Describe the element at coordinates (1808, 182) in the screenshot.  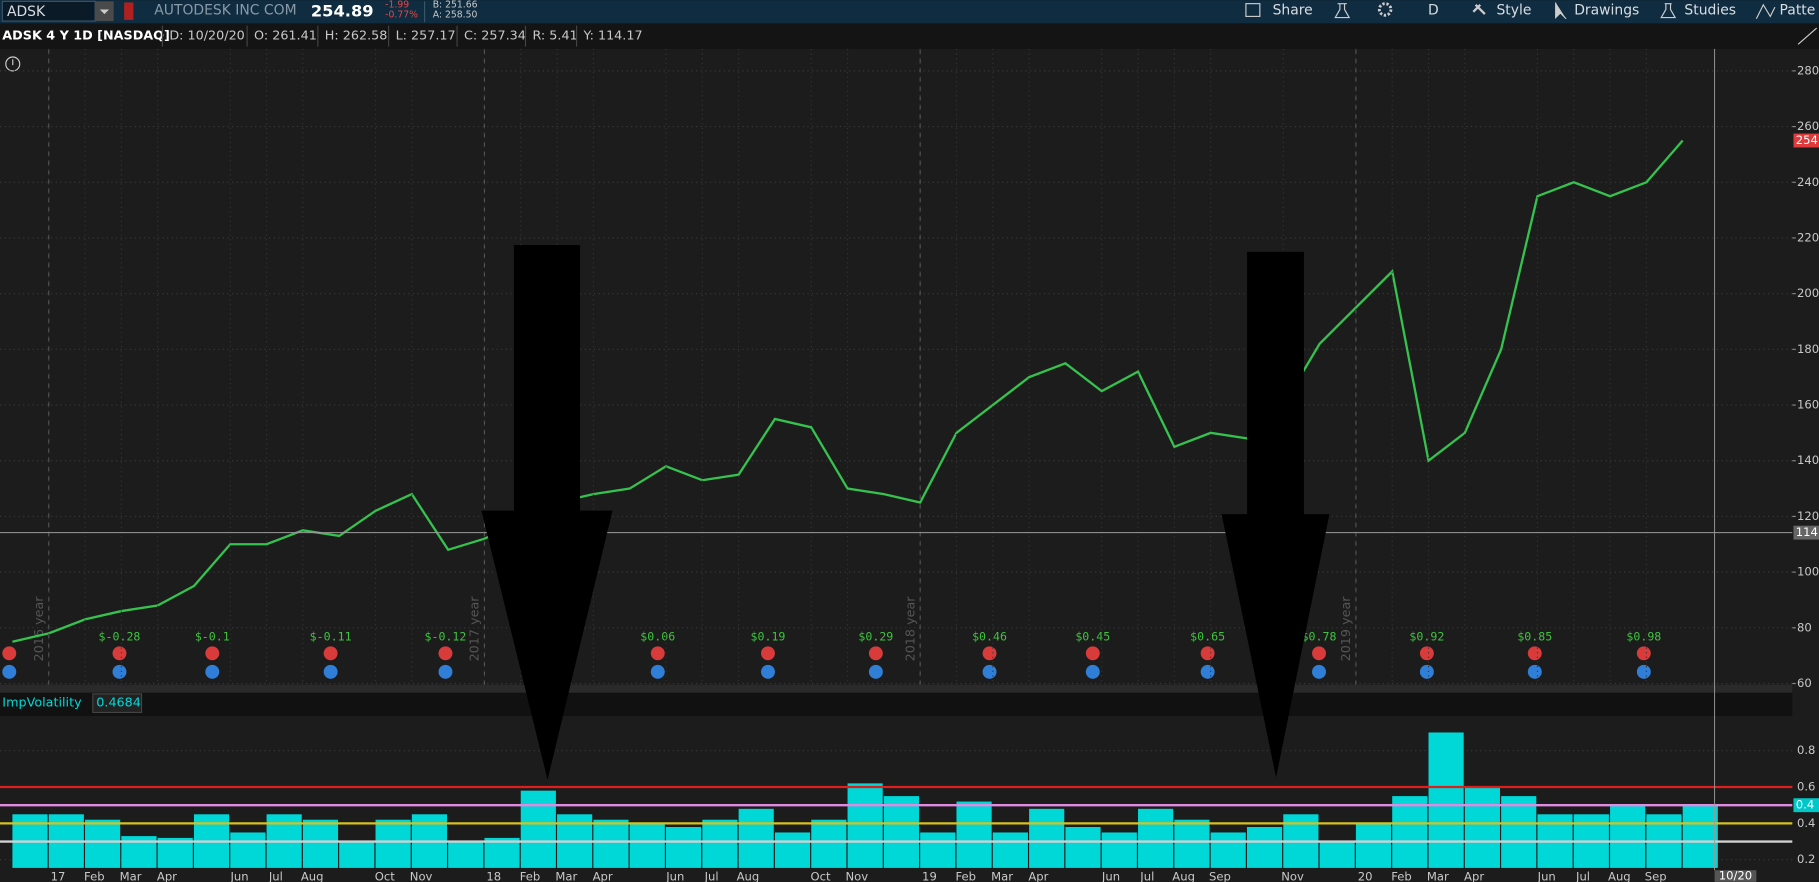
I see `y-tick-label: 240` at that location.